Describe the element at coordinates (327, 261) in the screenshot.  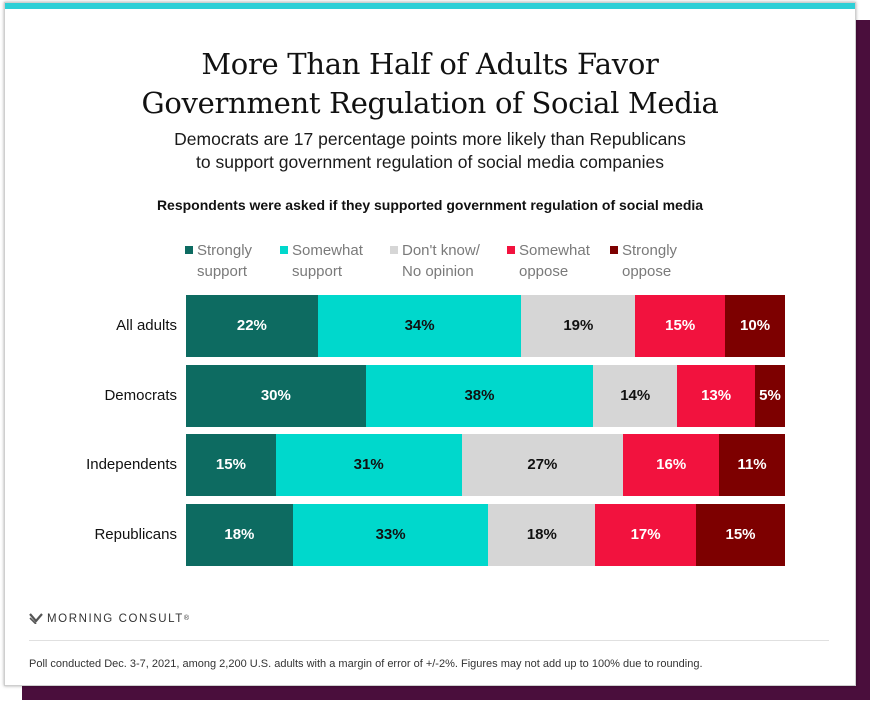
I see `legend-label: Somewhat support` at that location.